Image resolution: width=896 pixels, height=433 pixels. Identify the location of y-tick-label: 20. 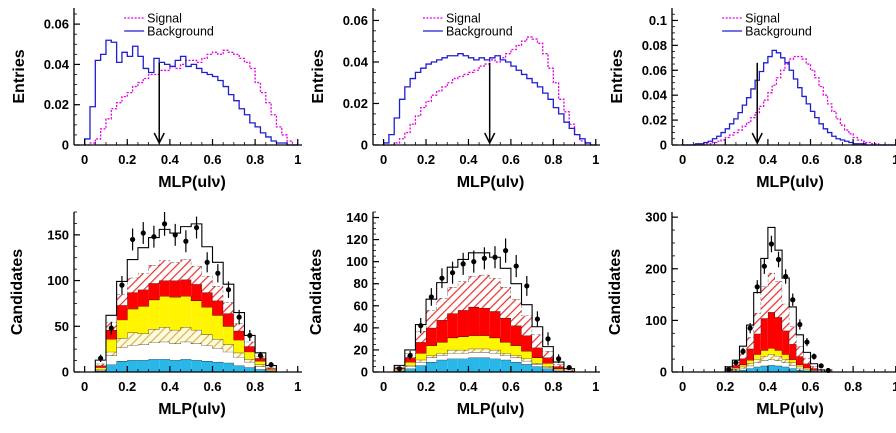
(361, 349).